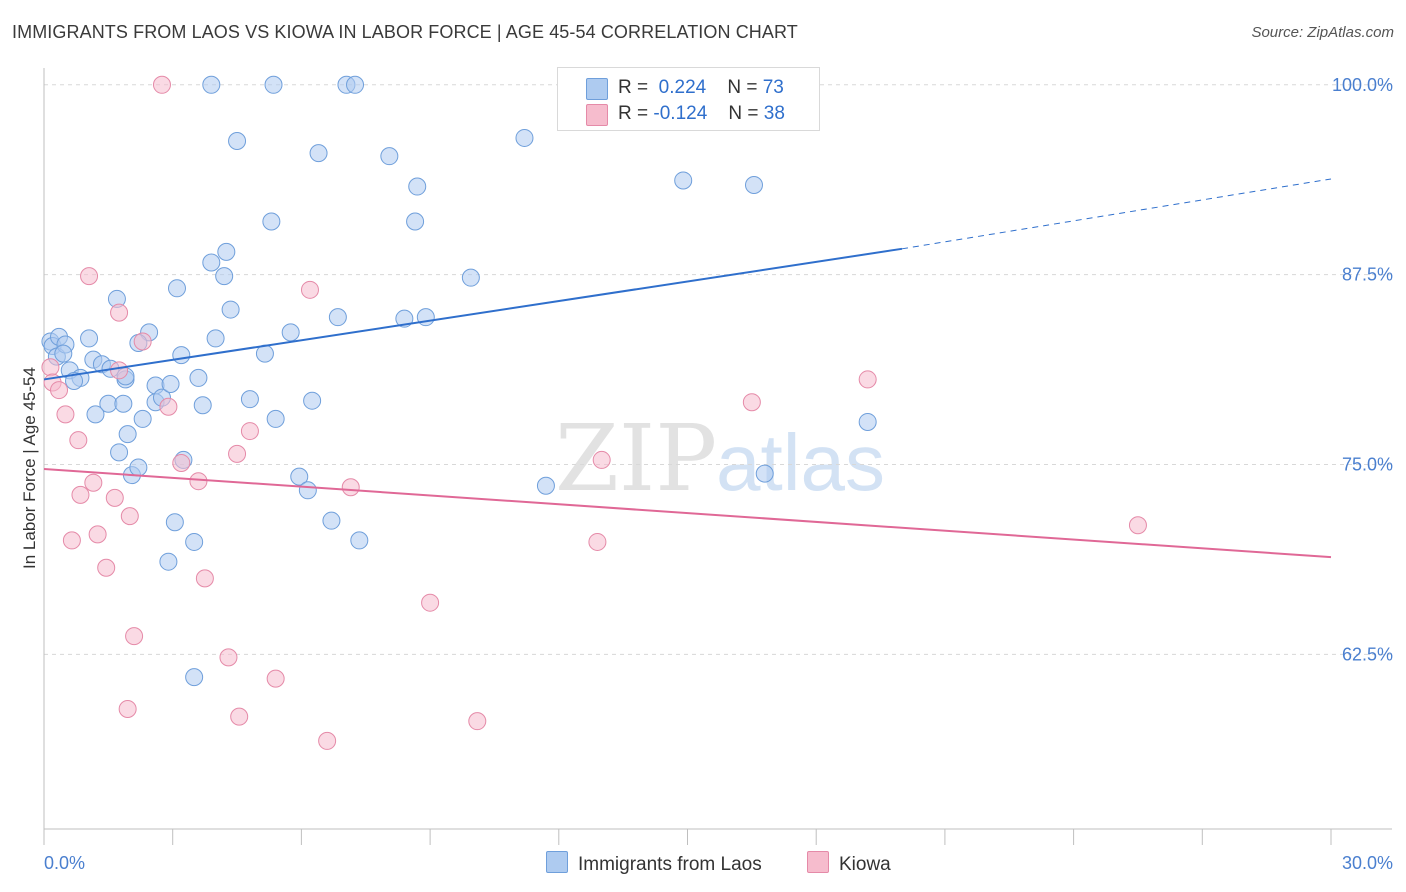 The width and height of the screenshot is (1406, 892). What do you see at coordinates (29, 468) in the screenshot?
I see `y-axis-label: In Labor Force | Age 45-54` at bounding box center [29, 468].